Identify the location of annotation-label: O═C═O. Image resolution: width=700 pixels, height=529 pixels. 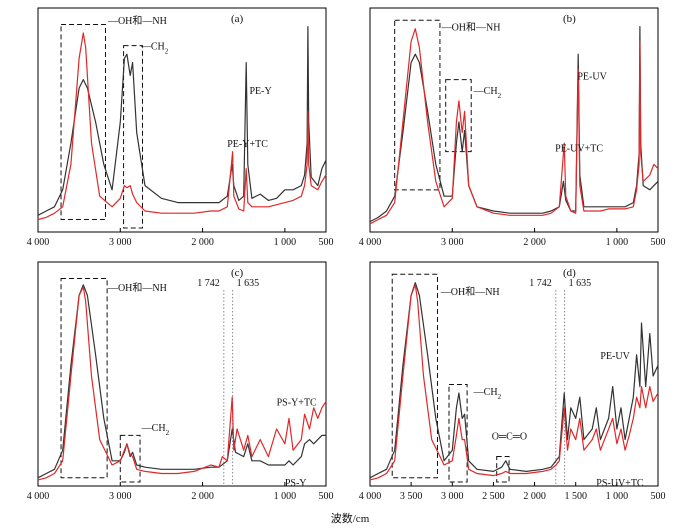
(509, 436).